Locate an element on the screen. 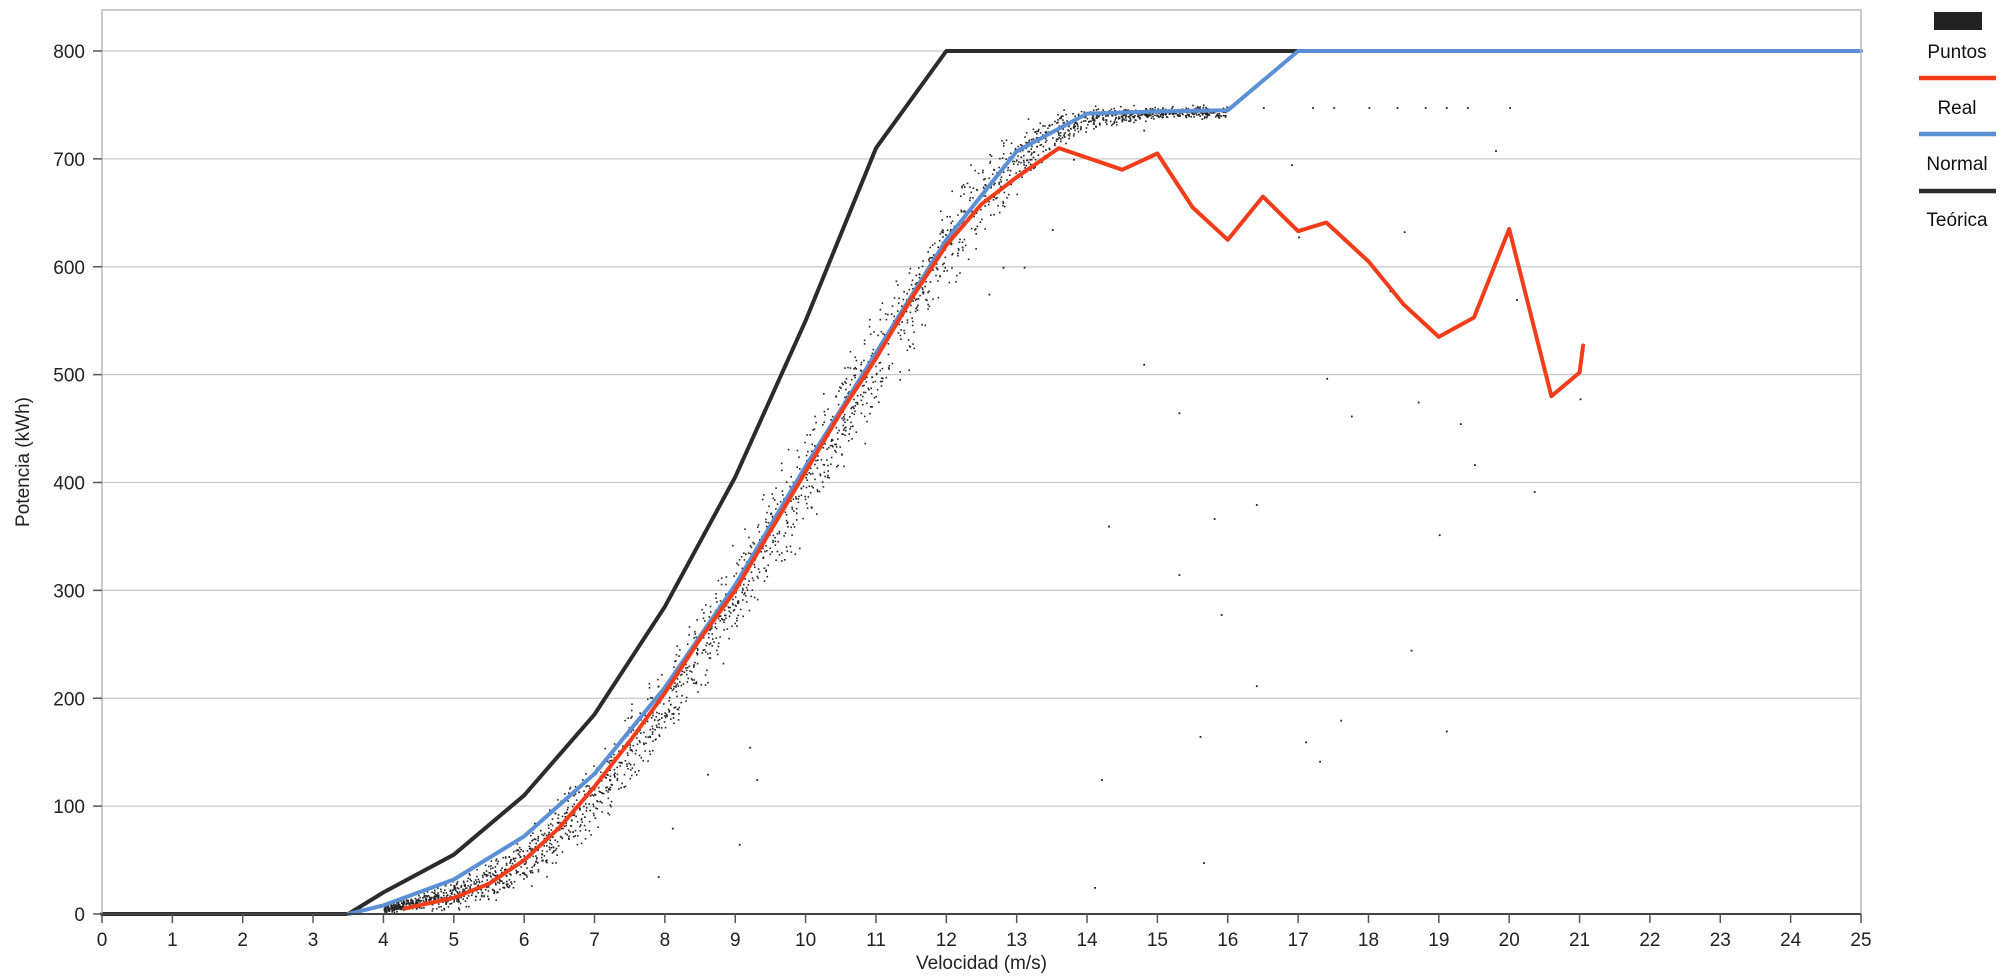  x-tick-label: 21 is located at coordinates (1579, 940).